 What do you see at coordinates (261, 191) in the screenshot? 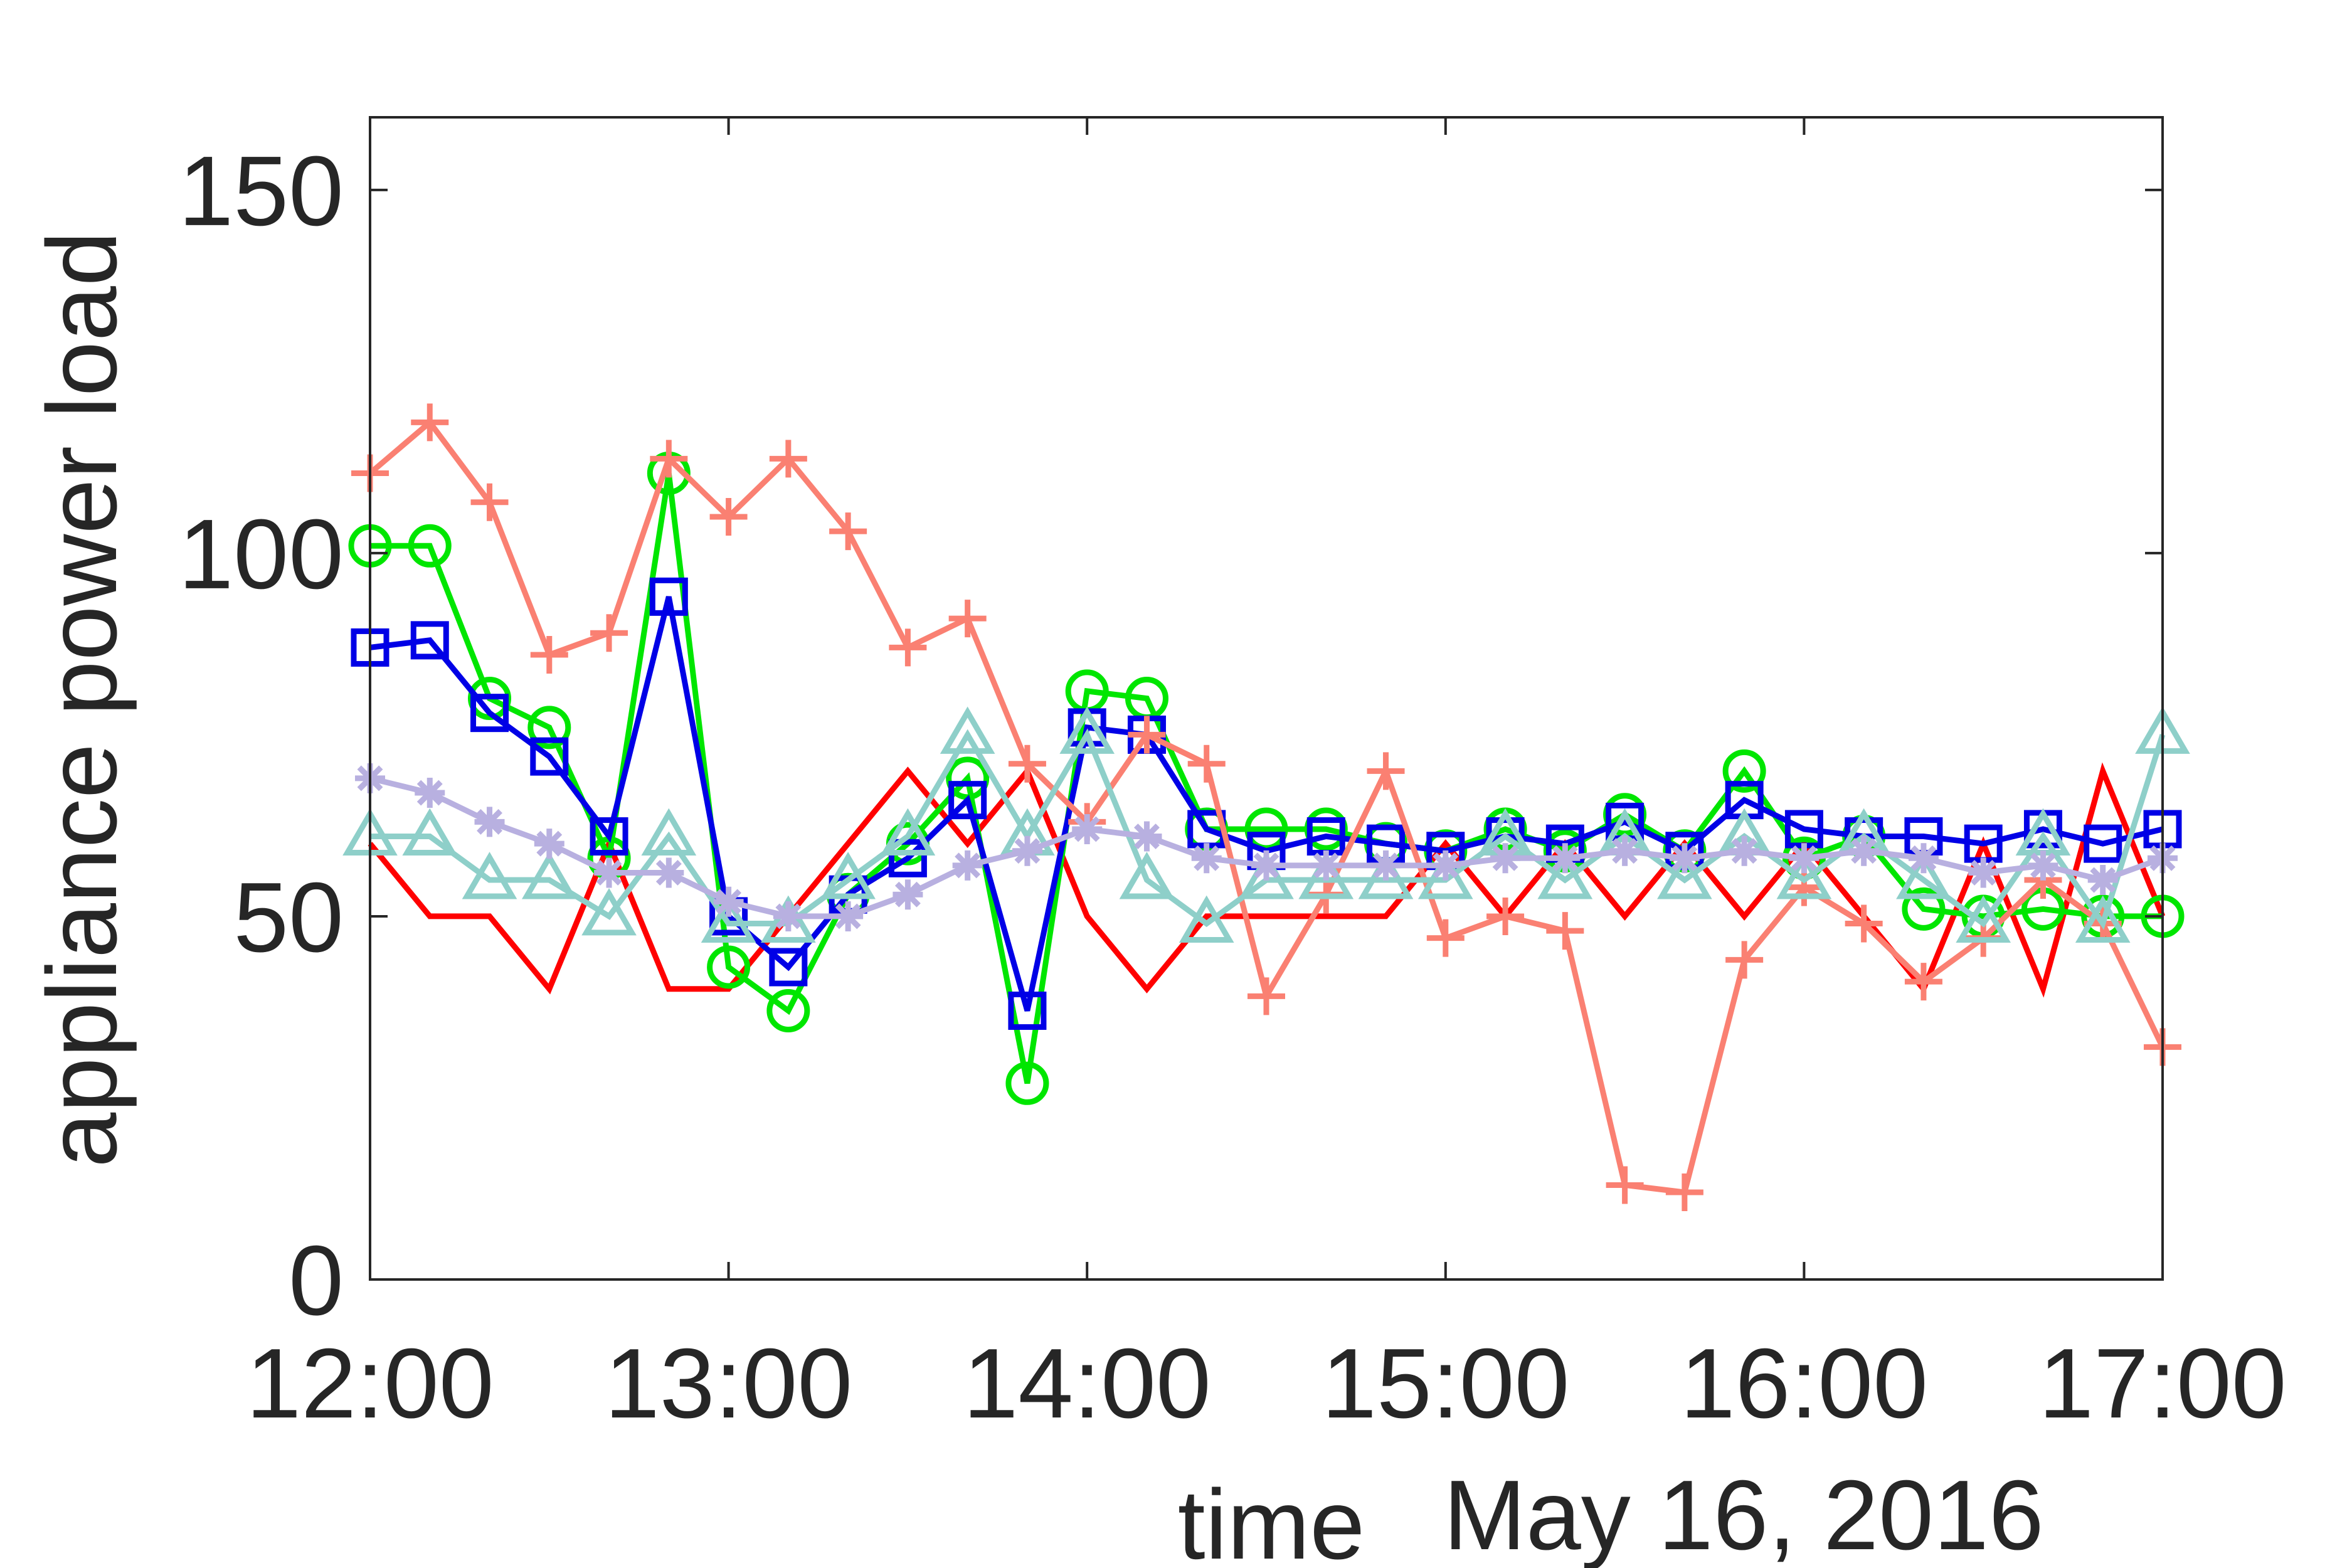
I see `y-tick-label: 150` at bounding box center [261, 191].